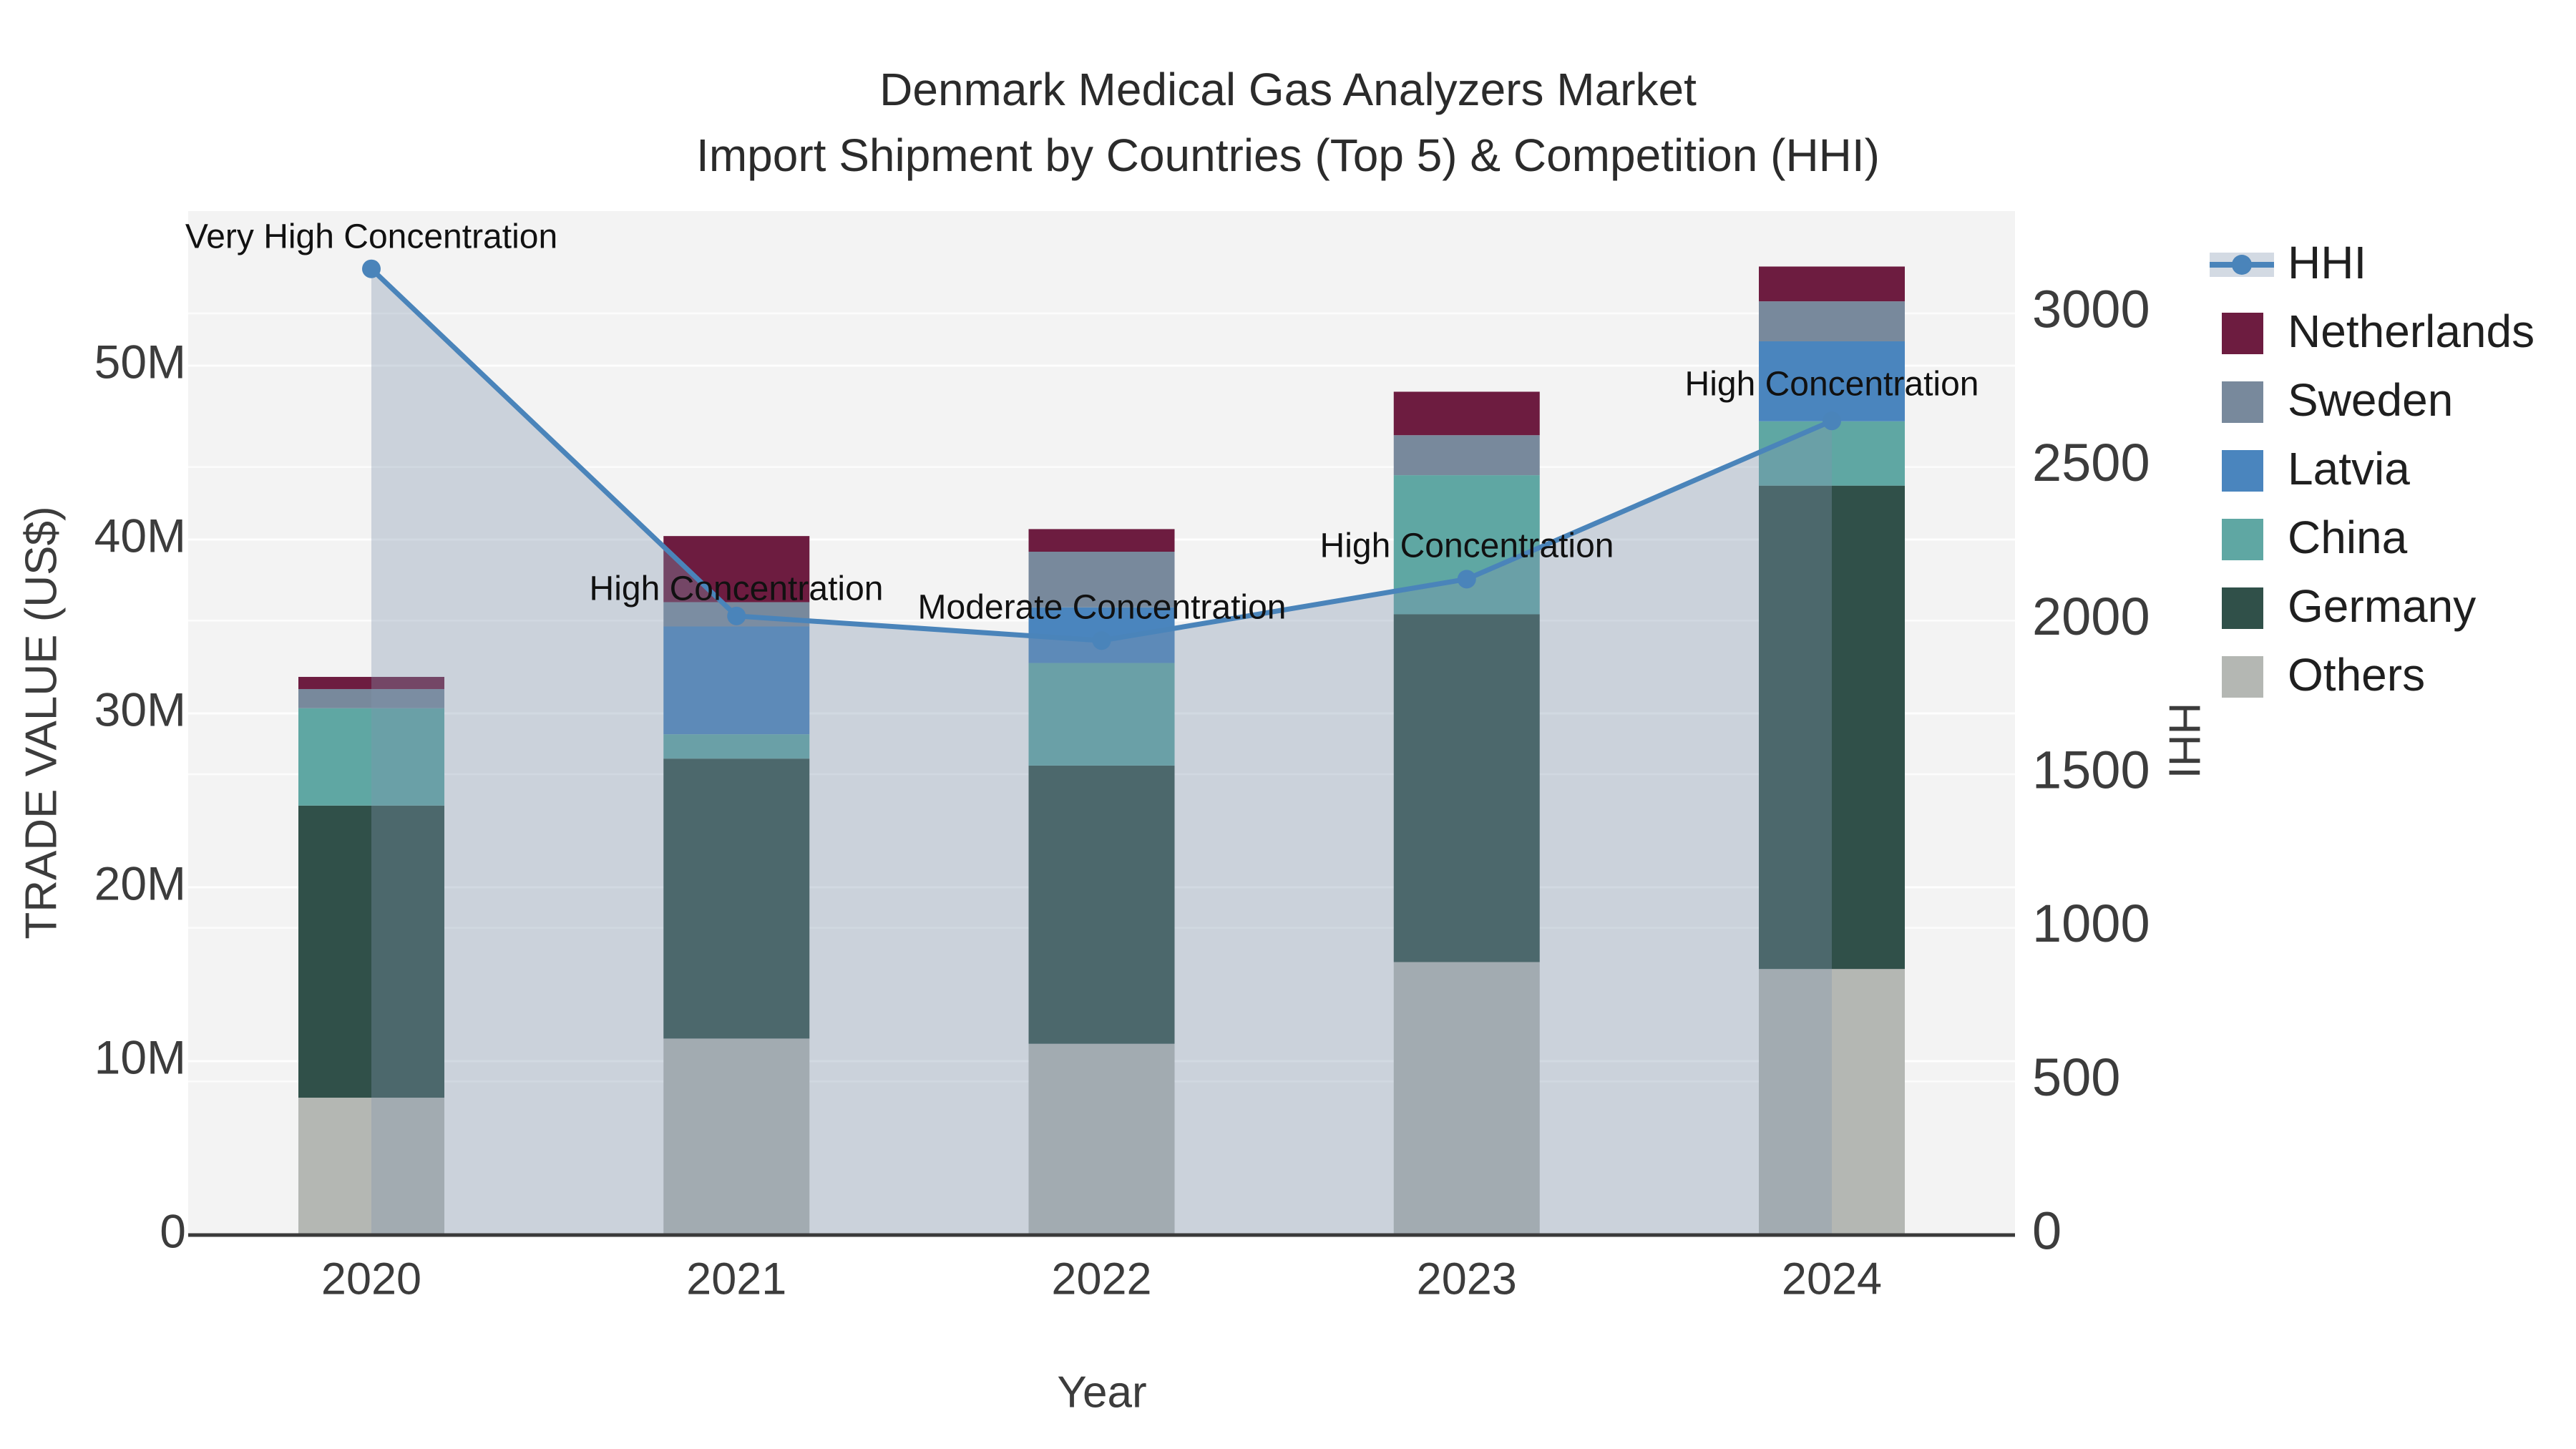  What do you see at coordinates (1832, 321) in the screenshot?
I see `bar-segment-sweden-2024` at bounding box center [1832, 321].